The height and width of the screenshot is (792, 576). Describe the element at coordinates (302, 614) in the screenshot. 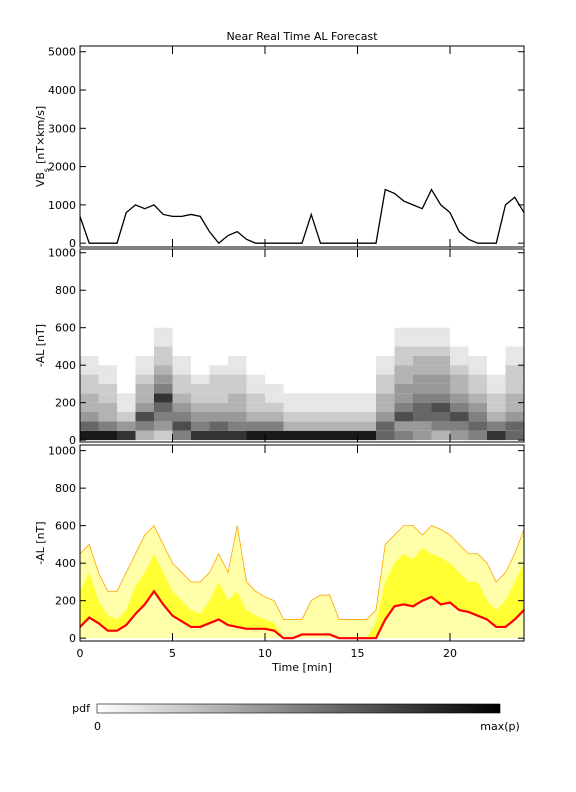

I see `median-line` at that location.